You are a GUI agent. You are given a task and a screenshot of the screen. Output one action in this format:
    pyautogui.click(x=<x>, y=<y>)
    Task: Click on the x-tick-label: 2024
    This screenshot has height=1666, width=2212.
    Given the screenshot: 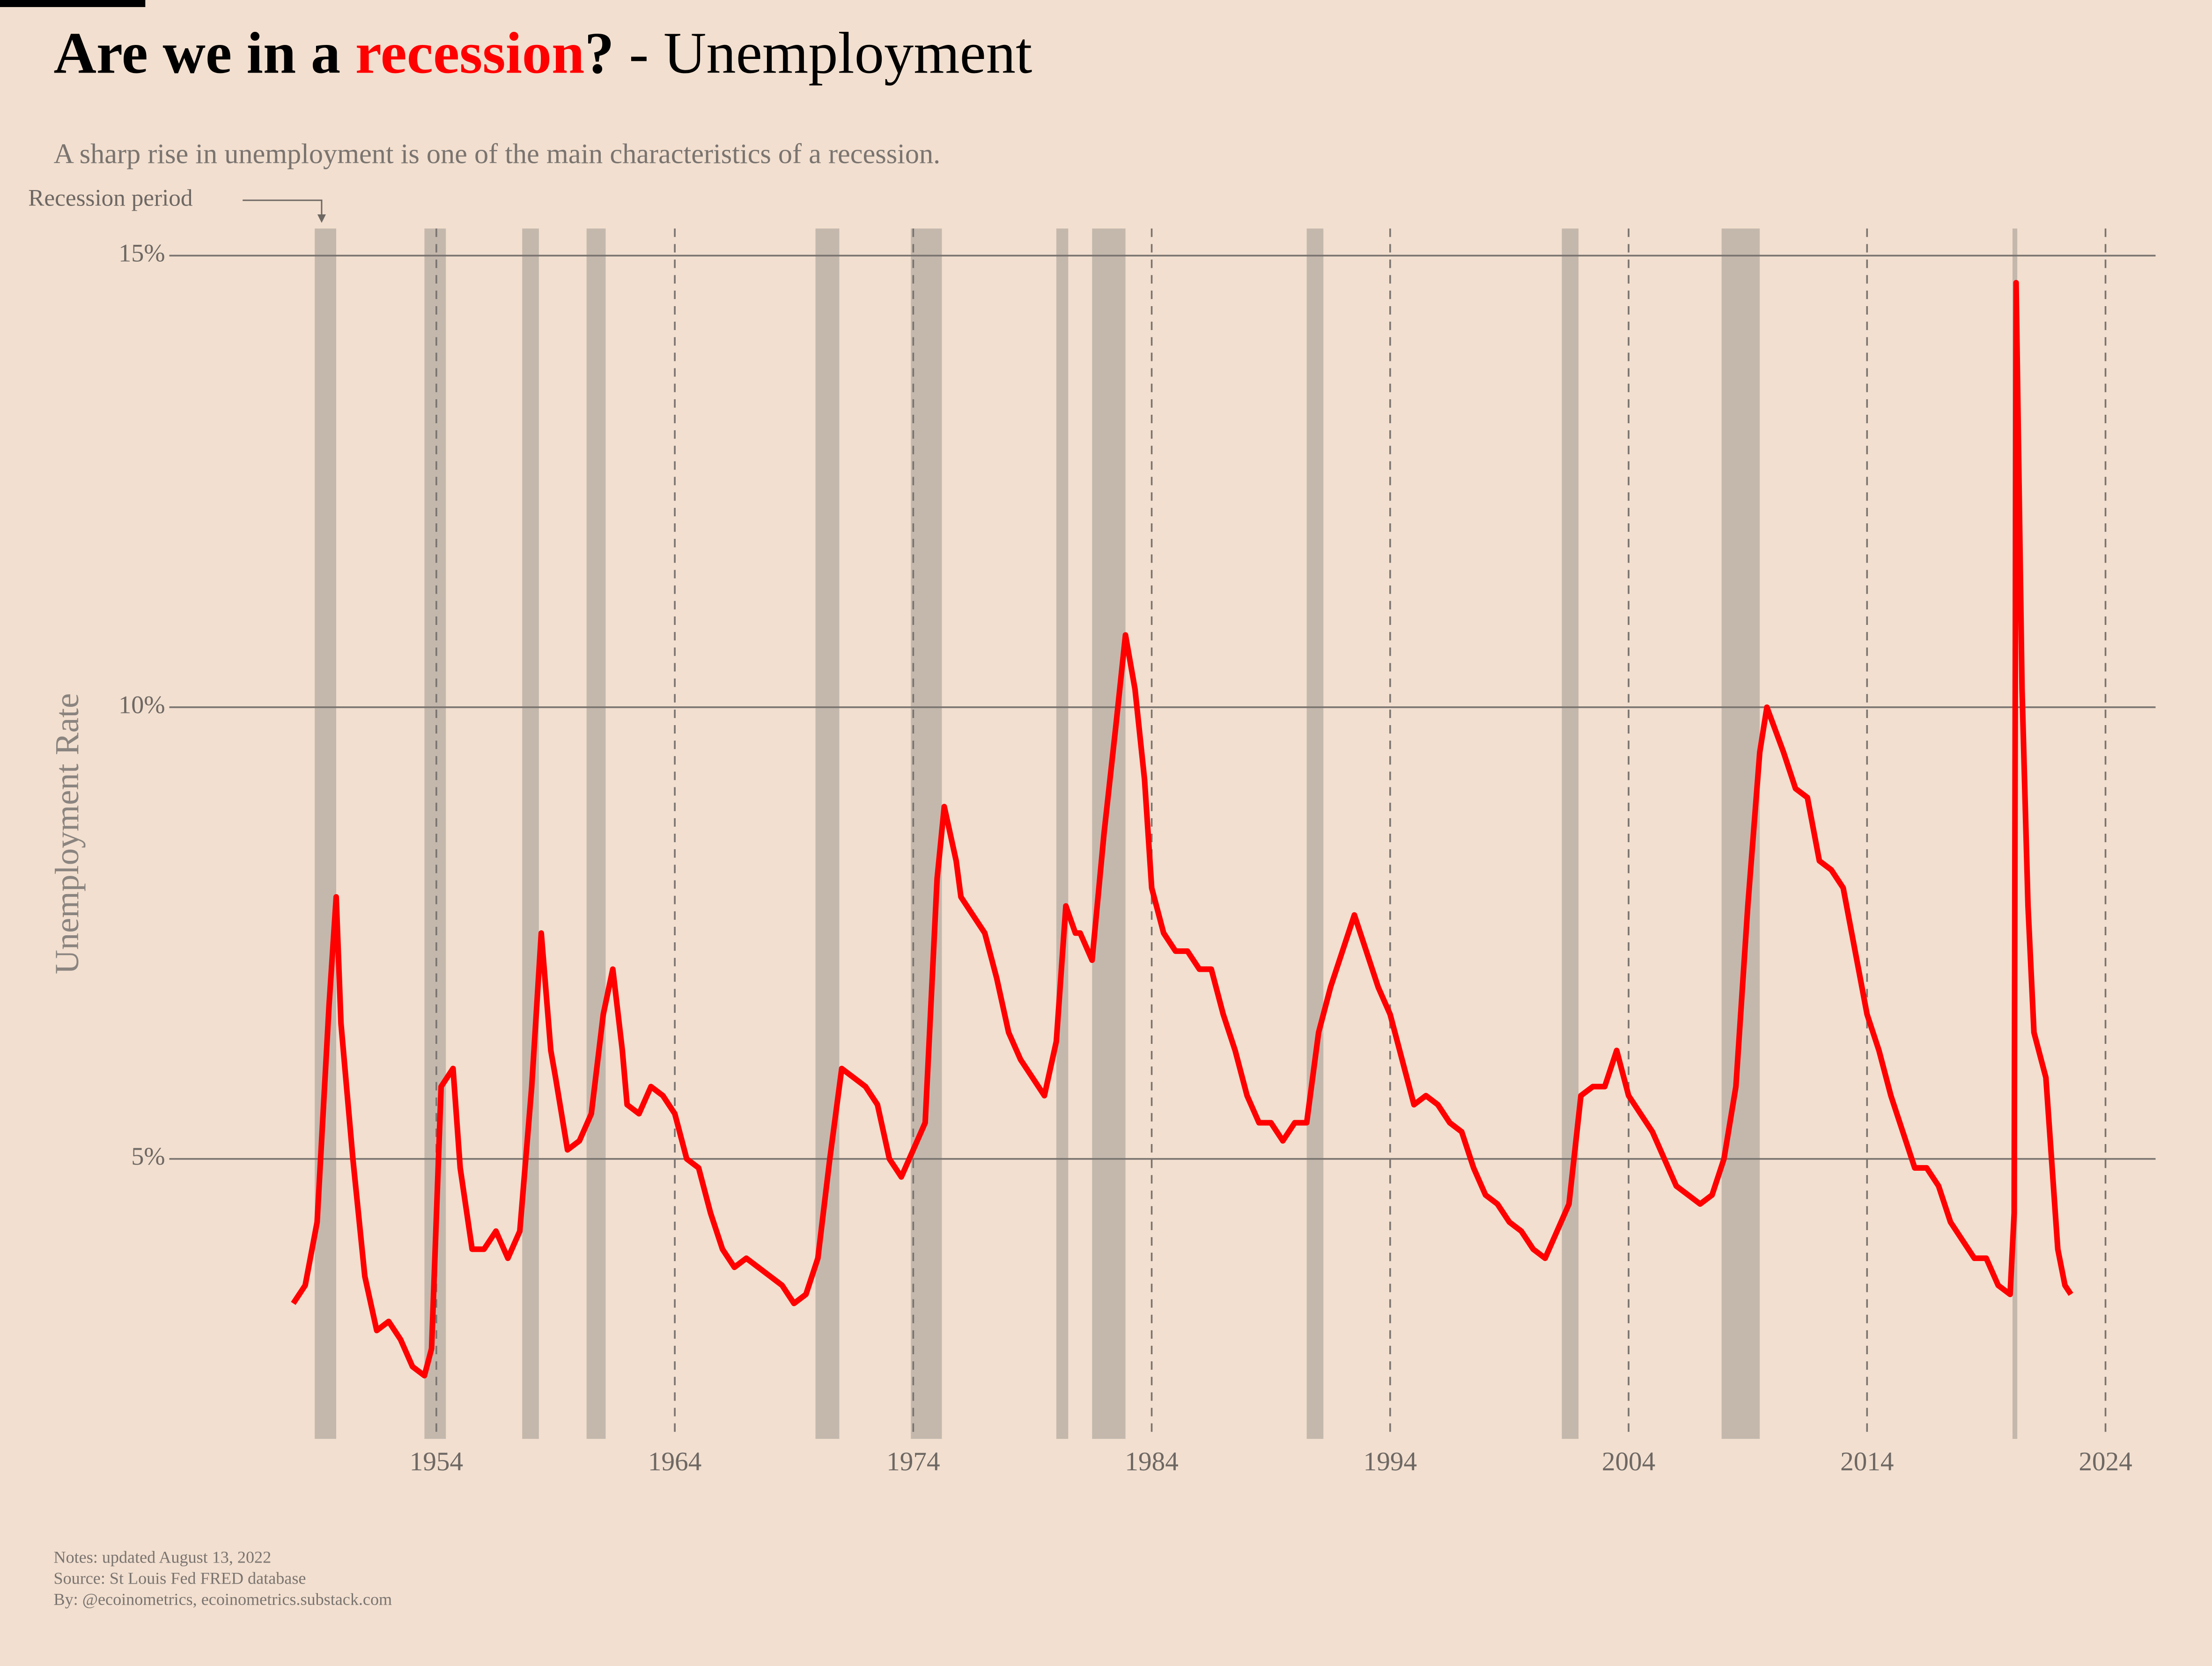 What is the action you would take?
    pyautogui.click(x=2106, y=1461)
    